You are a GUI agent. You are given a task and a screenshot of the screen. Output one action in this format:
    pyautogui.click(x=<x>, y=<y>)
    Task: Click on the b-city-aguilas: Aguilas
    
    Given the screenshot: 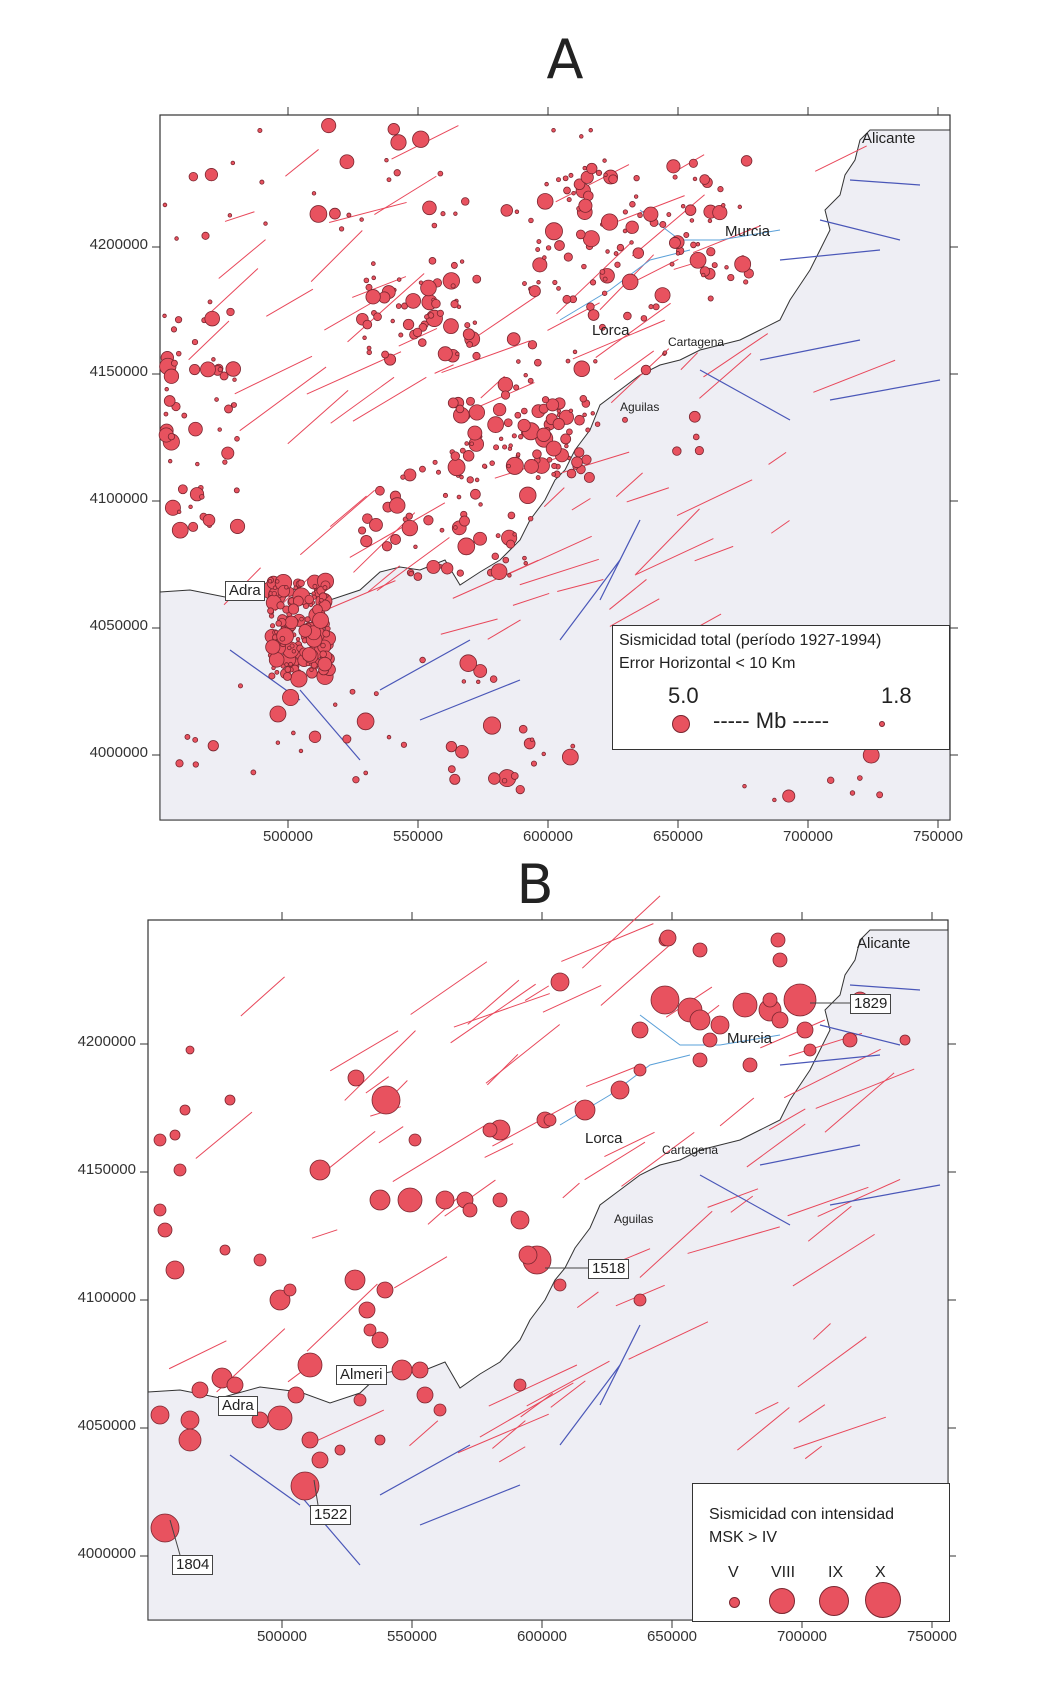 What is the action you would take?
    pyautogui.click(x=634, y=1219)
    